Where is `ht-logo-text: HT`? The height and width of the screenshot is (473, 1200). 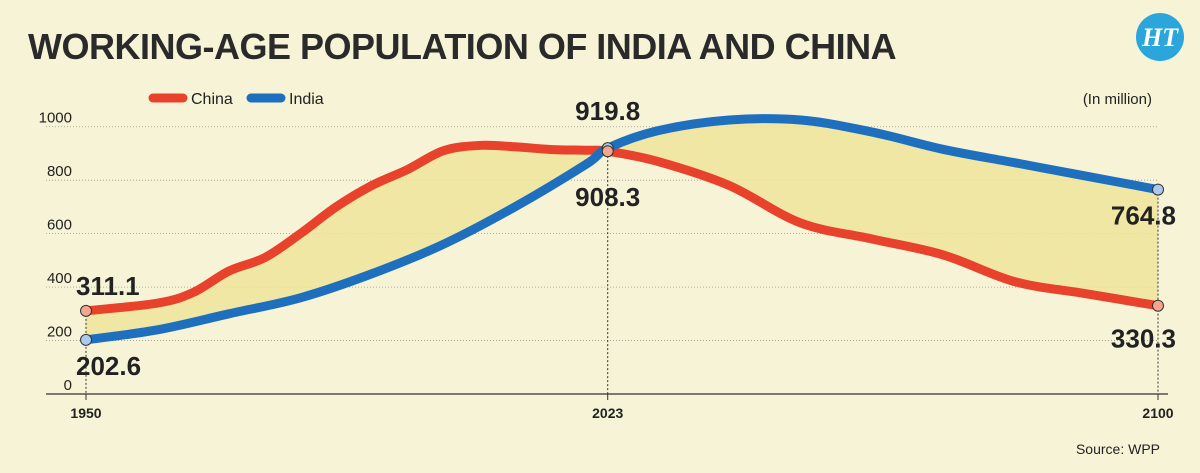 ht-logo-text: HT is located at coordinates (1160, 37).